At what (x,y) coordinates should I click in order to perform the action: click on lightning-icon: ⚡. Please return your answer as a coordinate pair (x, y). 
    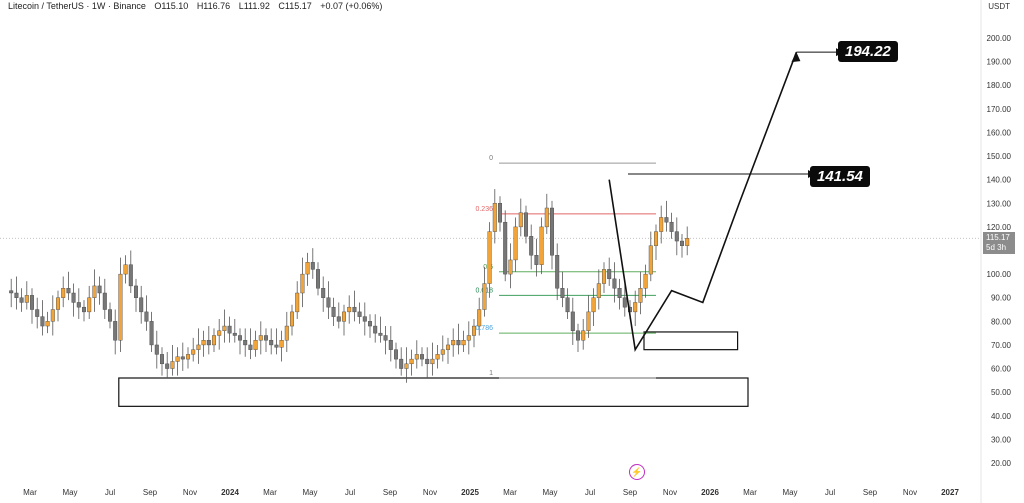
    Looking at the image, I should click on (637, 472).